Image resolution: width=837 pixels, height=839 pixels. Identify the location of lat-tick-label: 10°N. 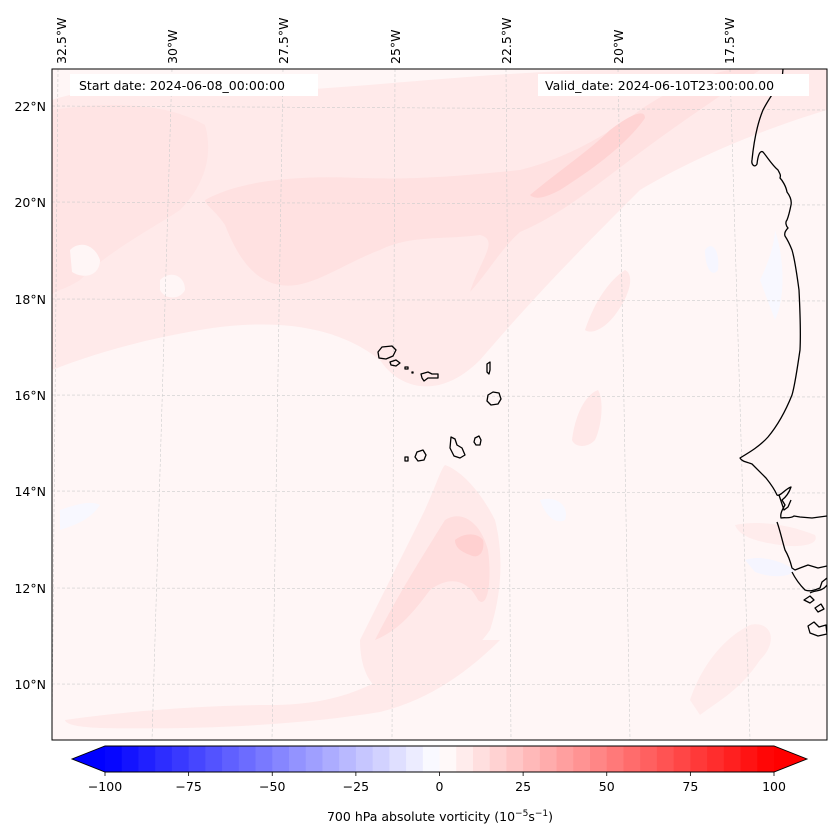
(30, 684).